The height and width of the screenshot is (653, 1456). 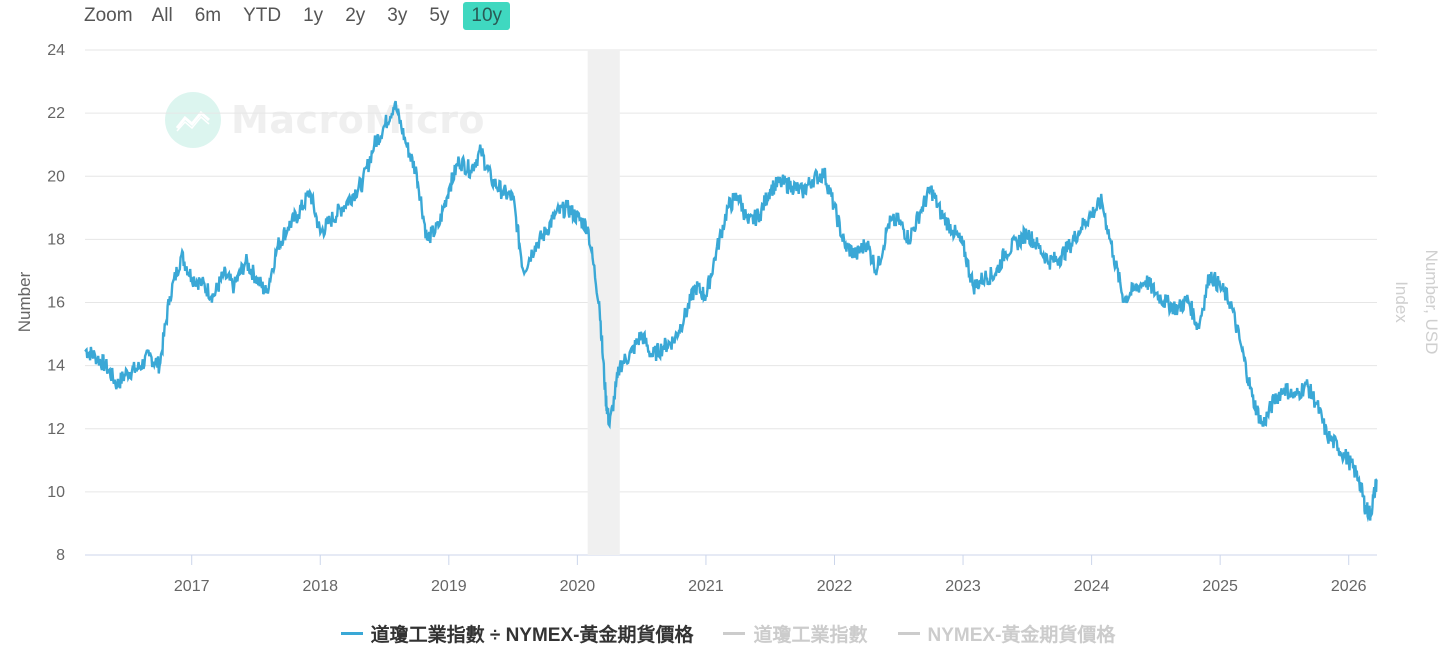 What do you see at coordinates (1401, 302) in the screenshot?
I see `right-axis-title-2: Index` at bounding box center [1401, 302].